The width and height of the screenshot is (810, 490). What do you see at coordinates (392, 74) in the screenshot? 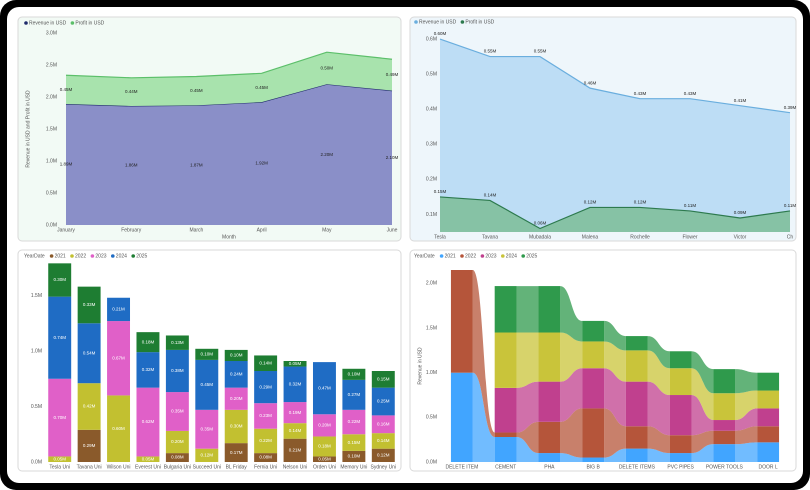
I see `data-label: 0.49M` at bounding box center [392, 74].